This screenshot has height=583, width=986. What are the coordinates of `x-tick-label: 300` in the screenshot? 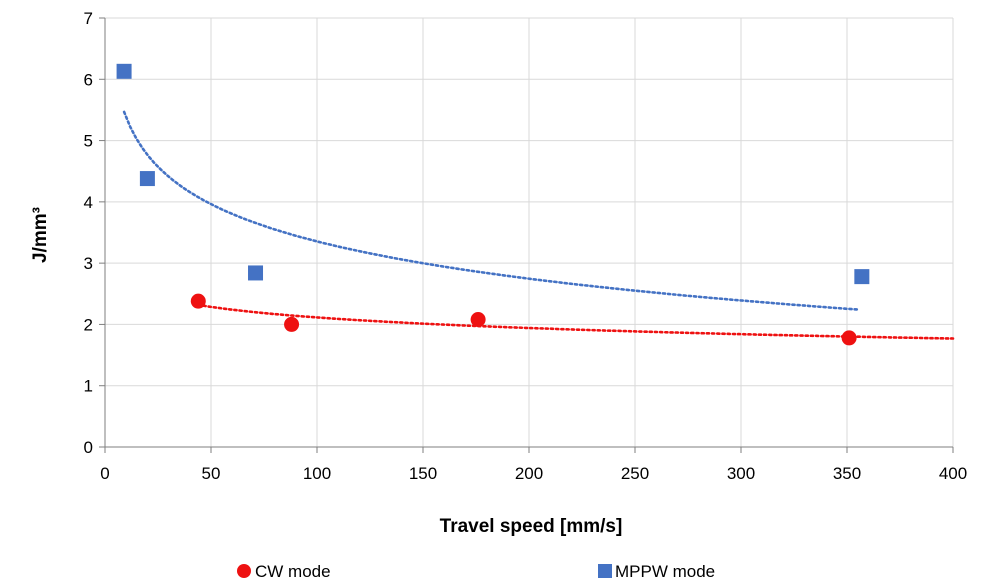 It's located at (741, 473).